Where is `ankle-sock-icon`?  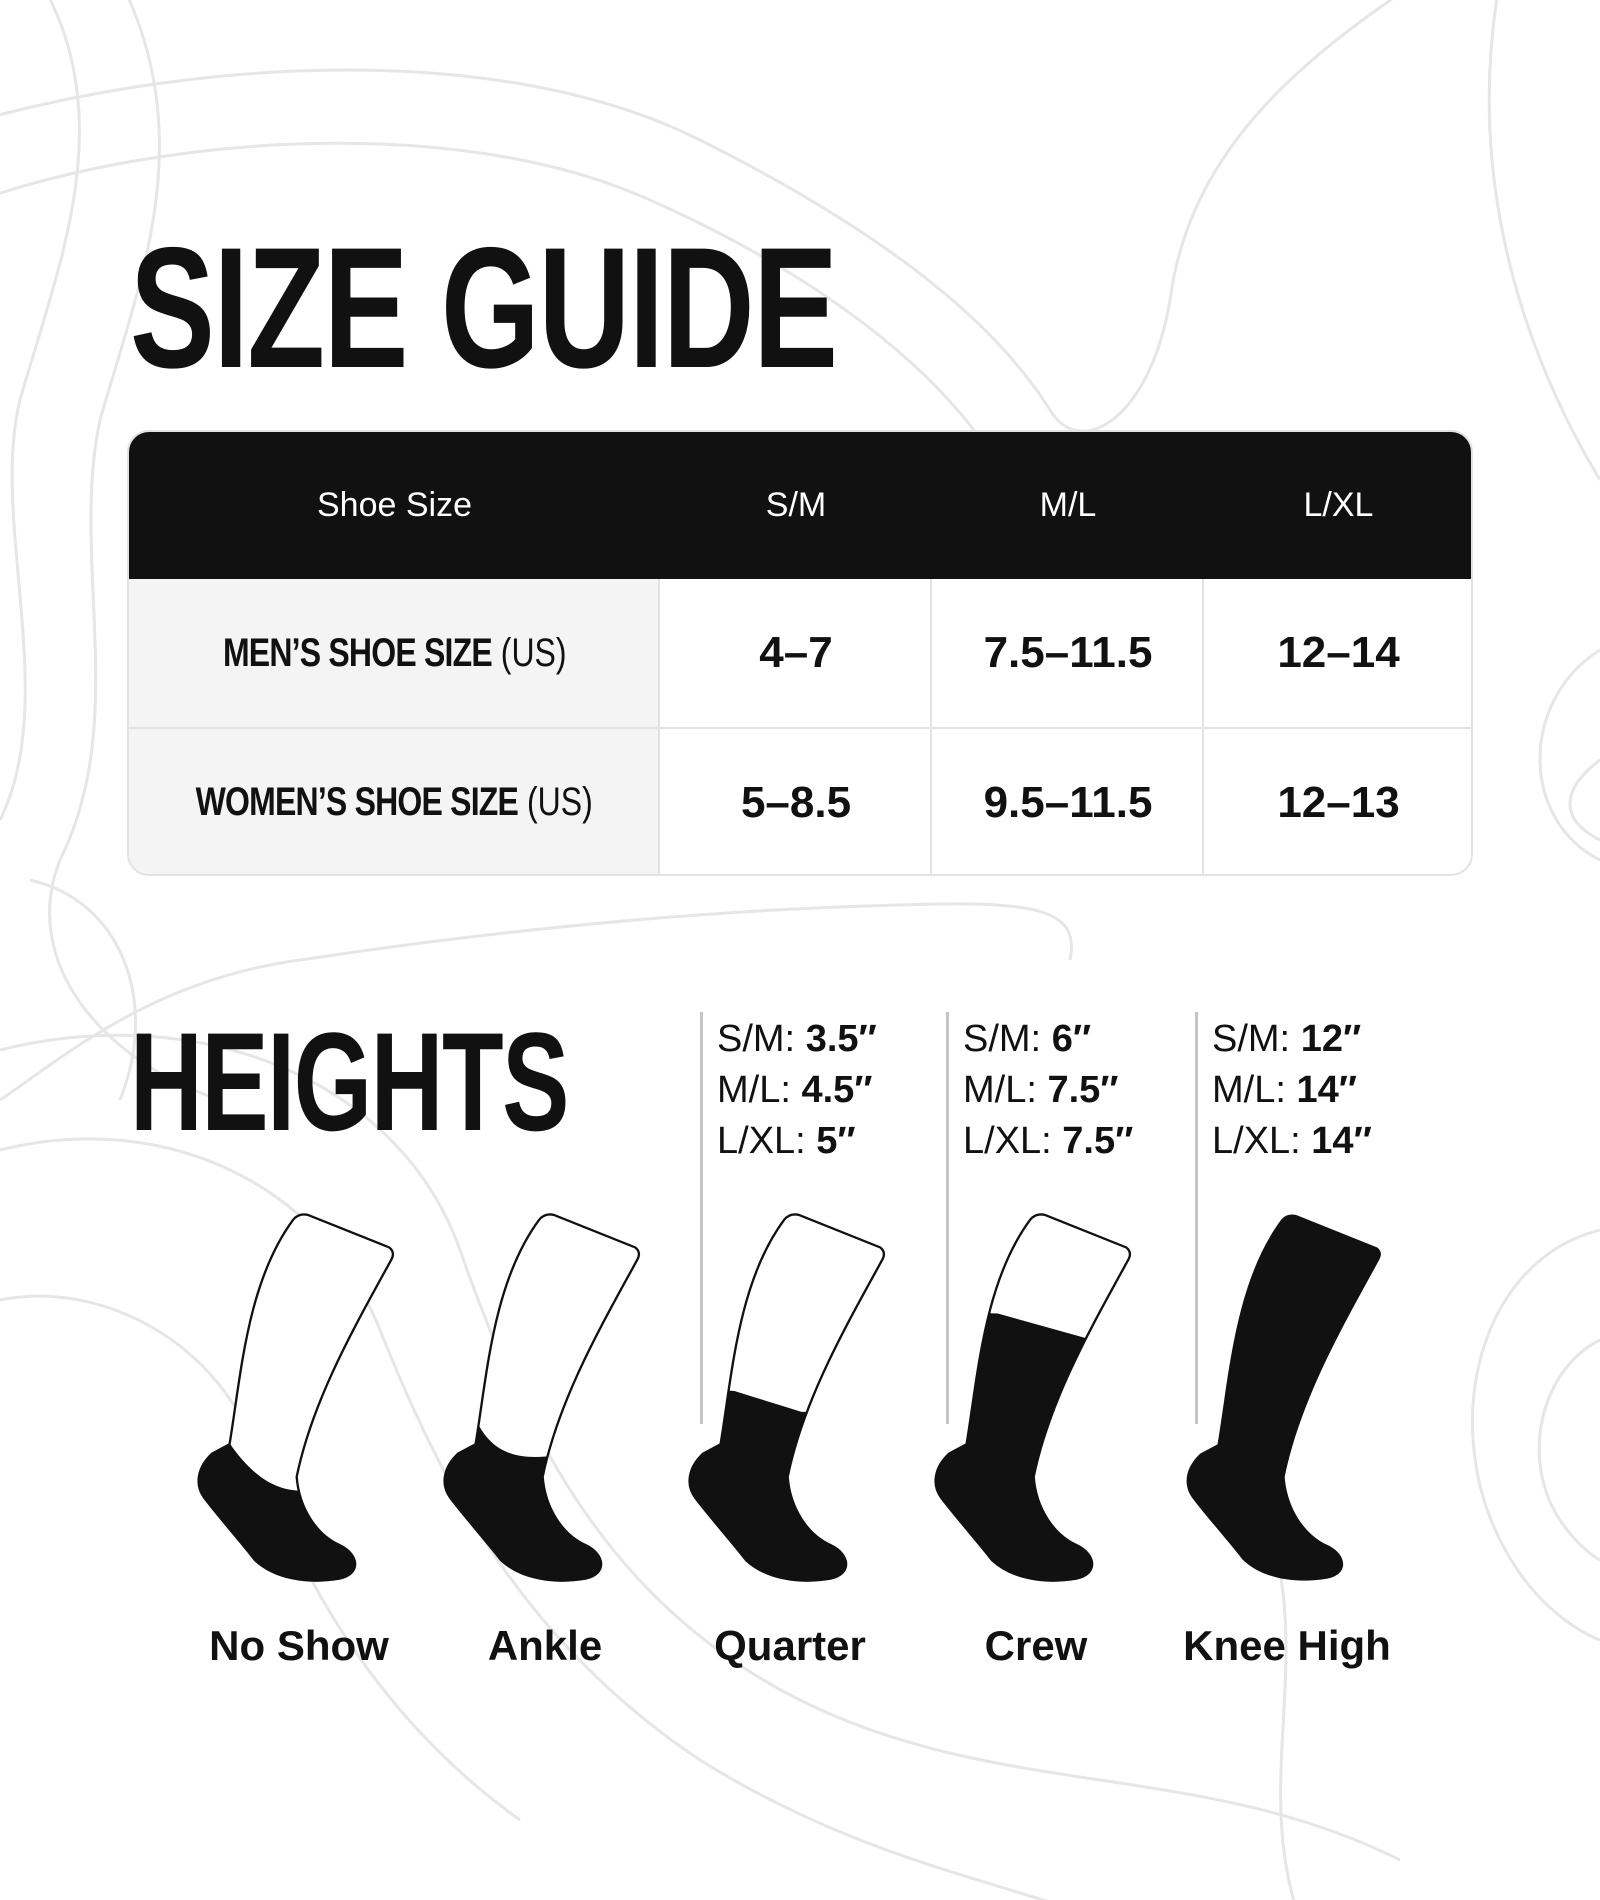 ankle-sock-icon is located at coordinates (542, 1397).